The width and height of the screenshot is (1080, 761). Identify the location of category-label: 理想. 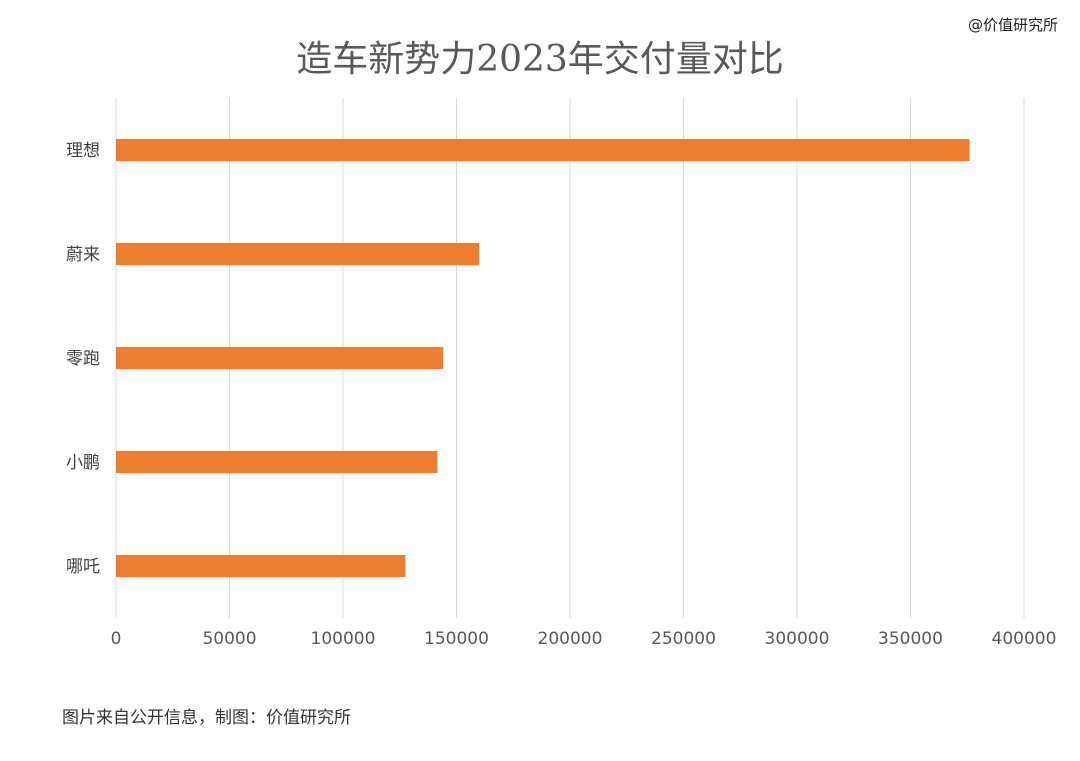
(83, 151).